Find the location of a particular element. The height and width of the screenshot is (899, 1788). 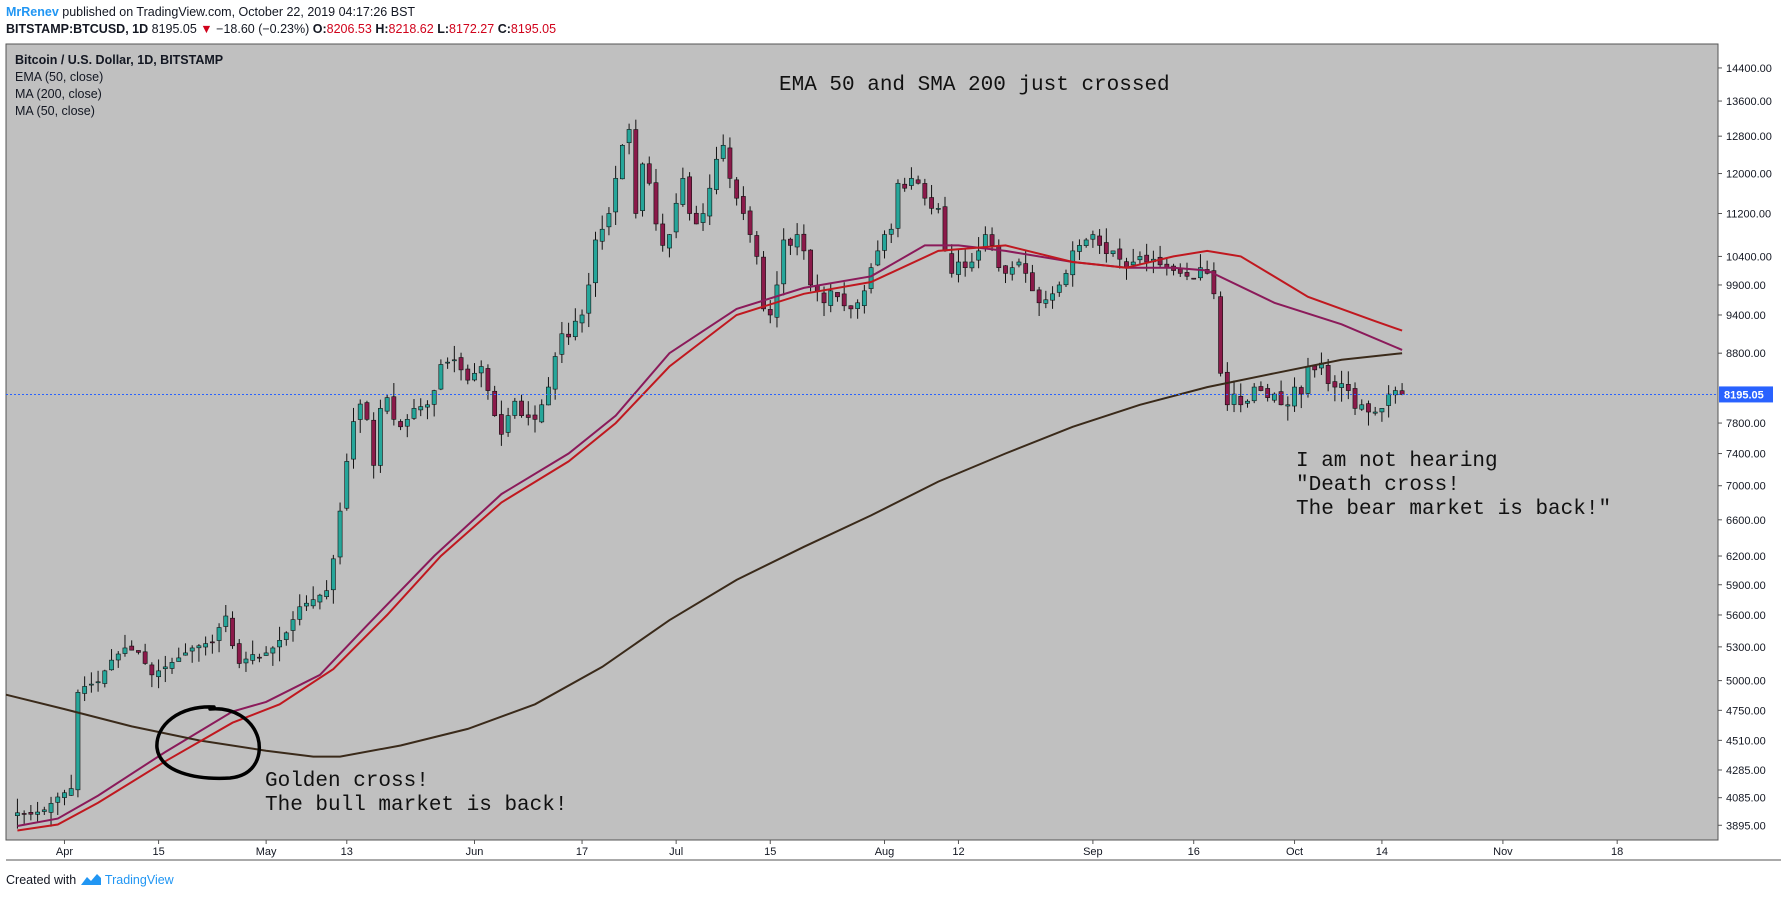

annotation-death-cross: "Death cross! is located at coordinates (1378, 485).